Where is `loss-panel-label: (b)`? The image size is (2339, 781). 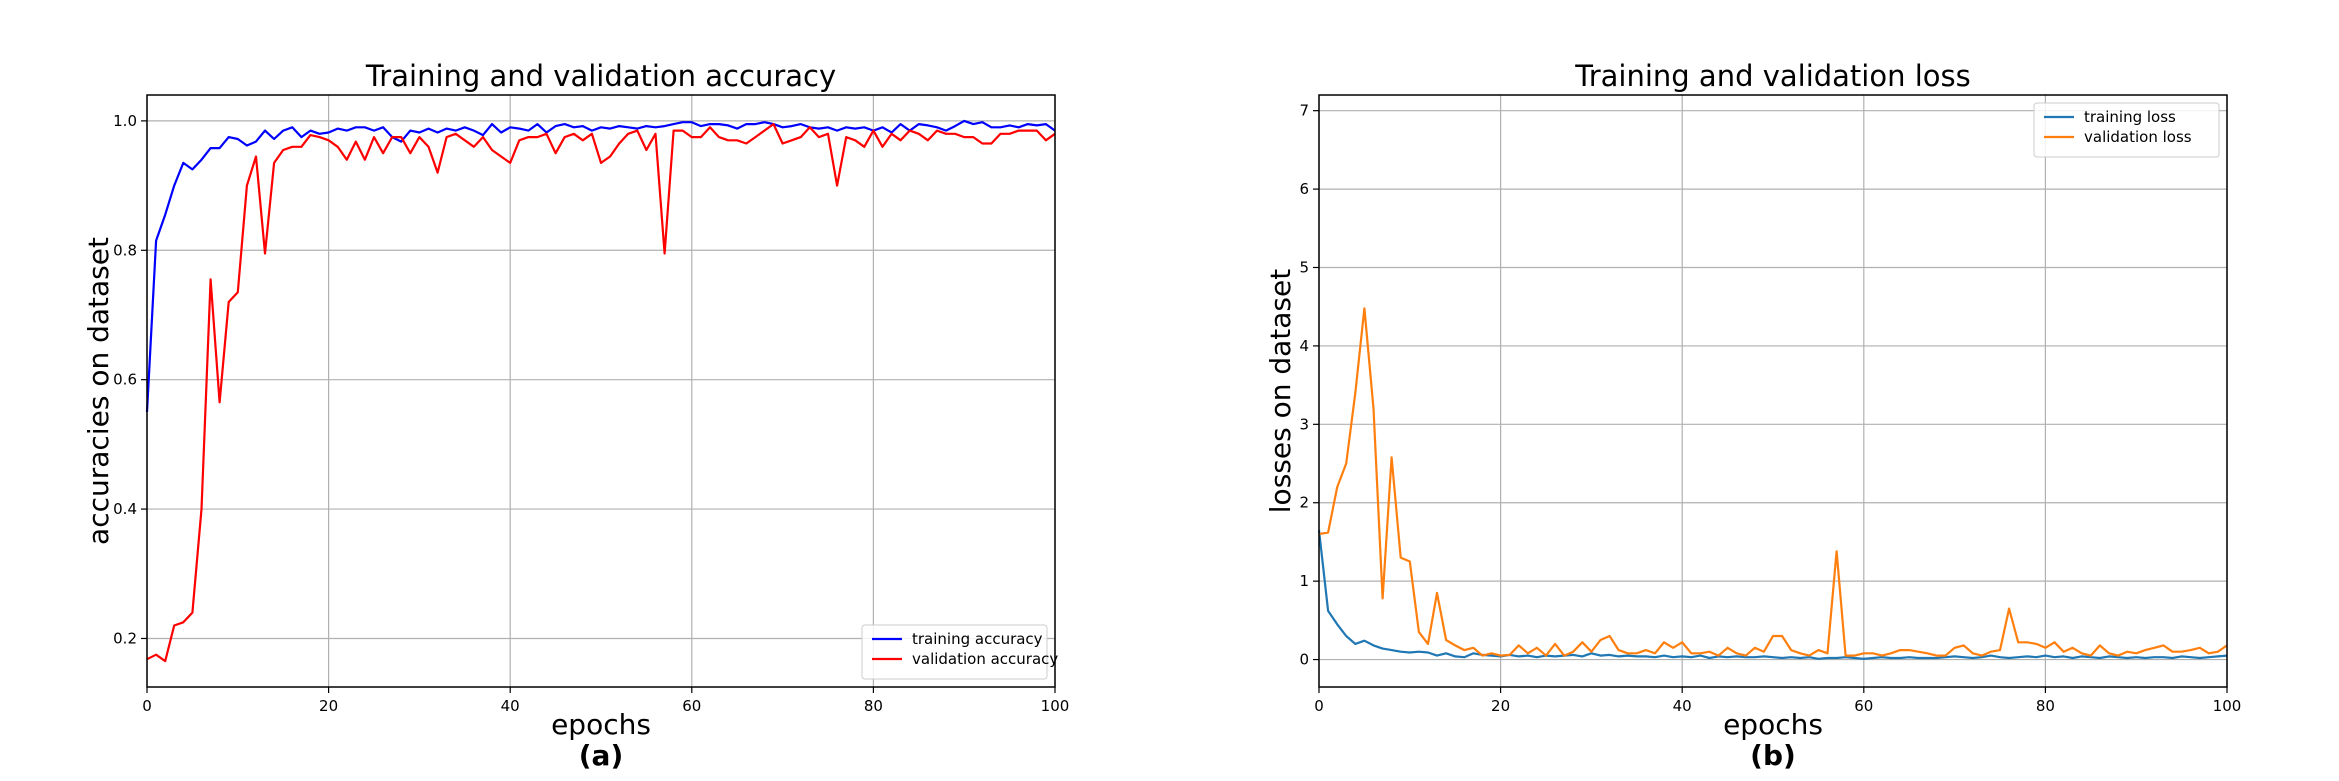
loss-panel-label: (b) is located at coordinates (1773, 755).